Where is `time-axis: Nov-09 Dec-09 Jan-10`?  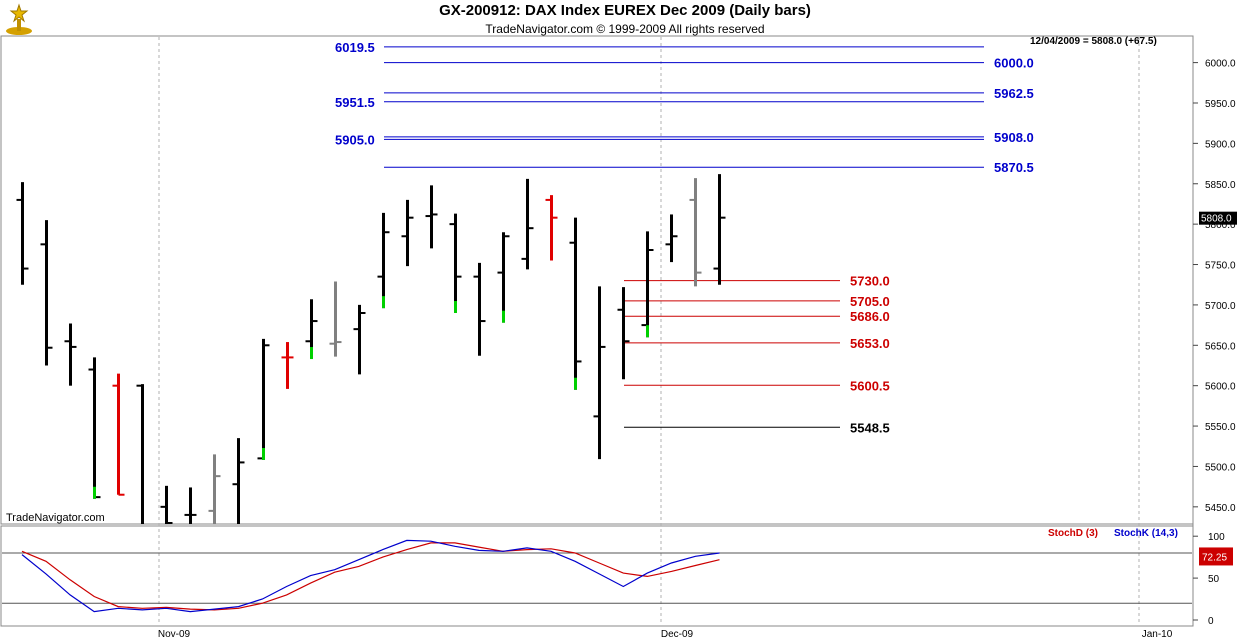 time-axis: Nov-09 Dec-09 Jan-10 is located at coordinates (665, 634).